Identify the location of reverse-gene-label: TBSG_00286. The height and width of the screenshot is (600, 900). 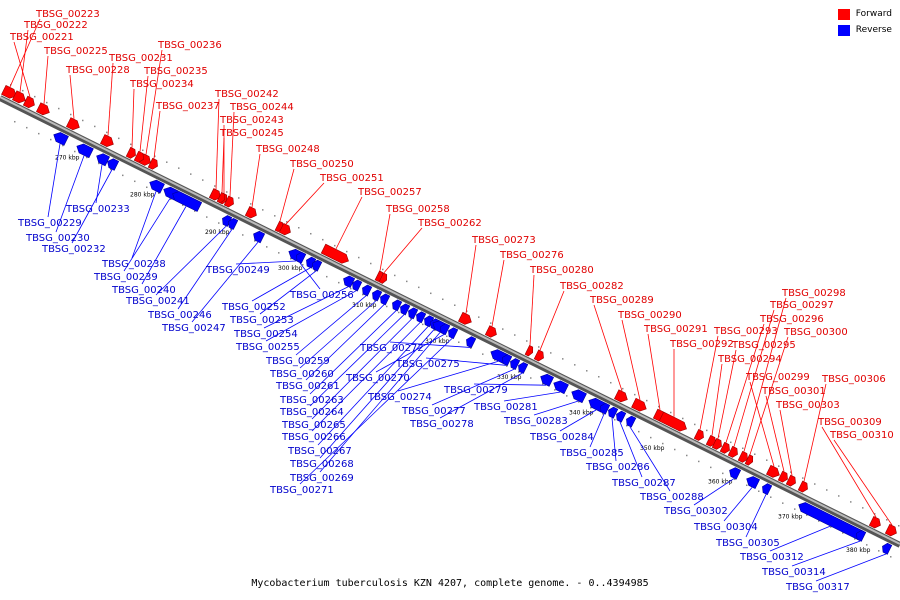
(617, 467).